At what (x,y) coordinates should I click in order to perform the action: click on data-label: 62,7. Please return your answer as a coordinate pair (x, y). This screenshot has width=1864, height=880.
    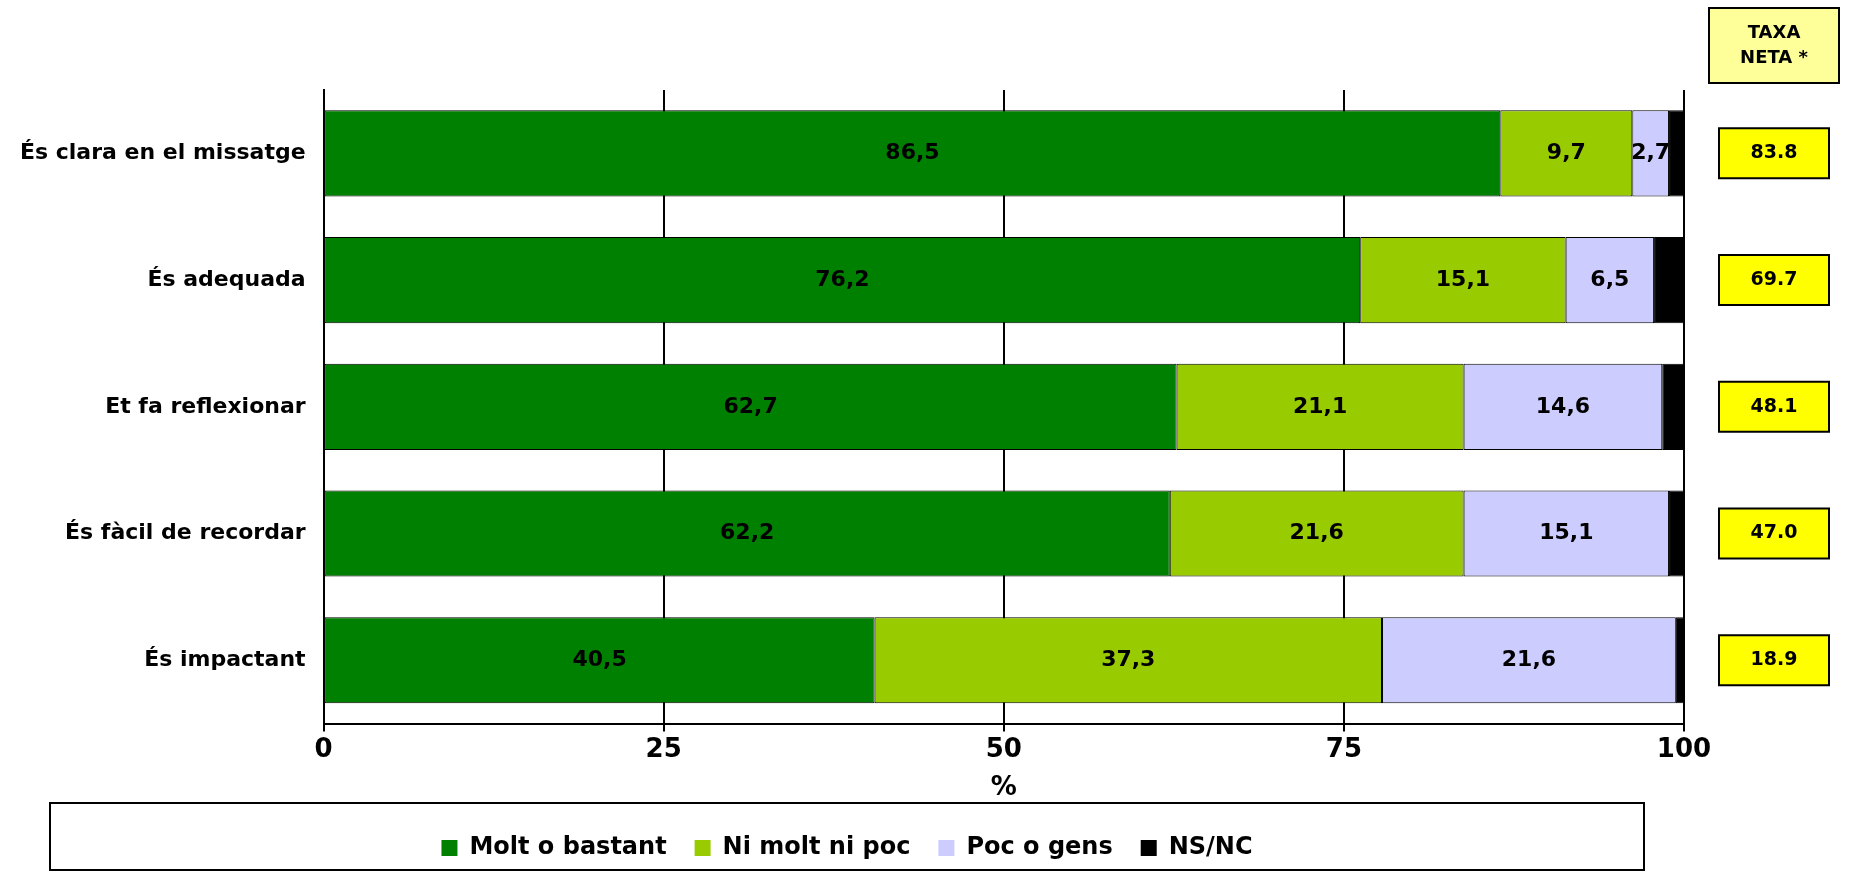
    Looking at the image, I should click on (750, 405).